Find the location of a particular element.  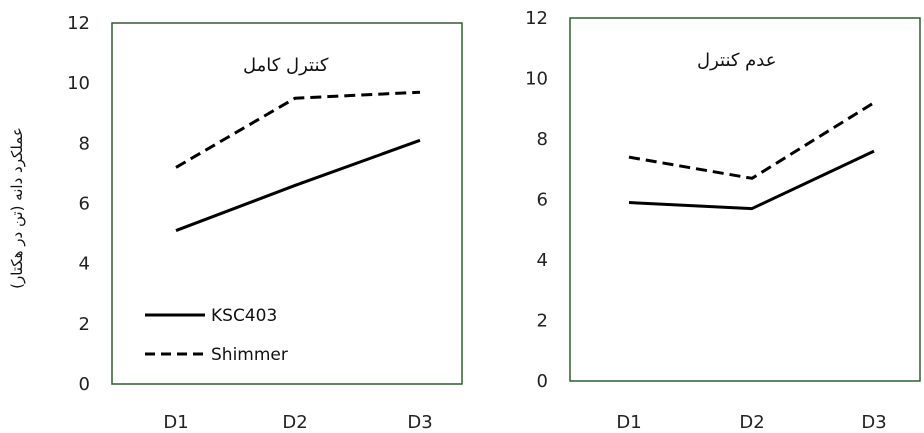

left-xtick-label: D2 is located at coordinates (294, 422).